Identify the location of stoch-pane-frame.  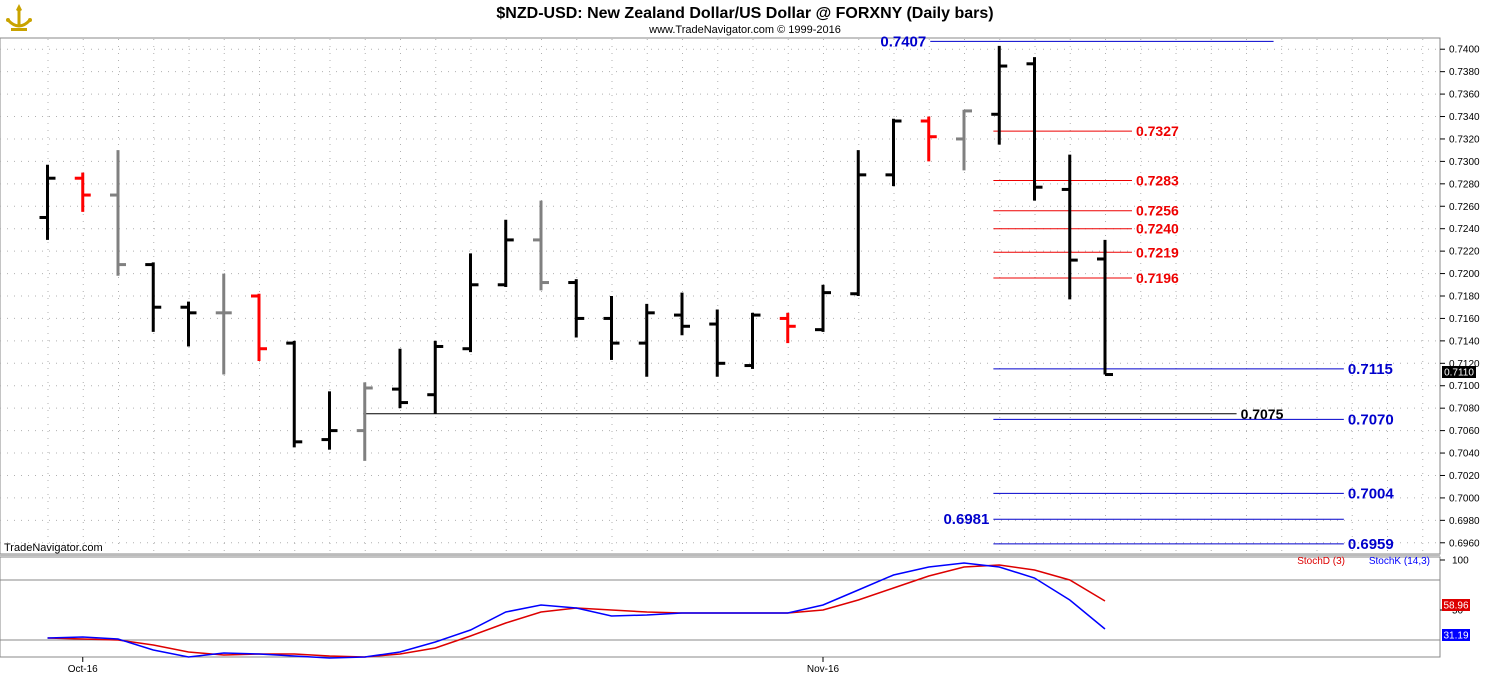
(720, 607).